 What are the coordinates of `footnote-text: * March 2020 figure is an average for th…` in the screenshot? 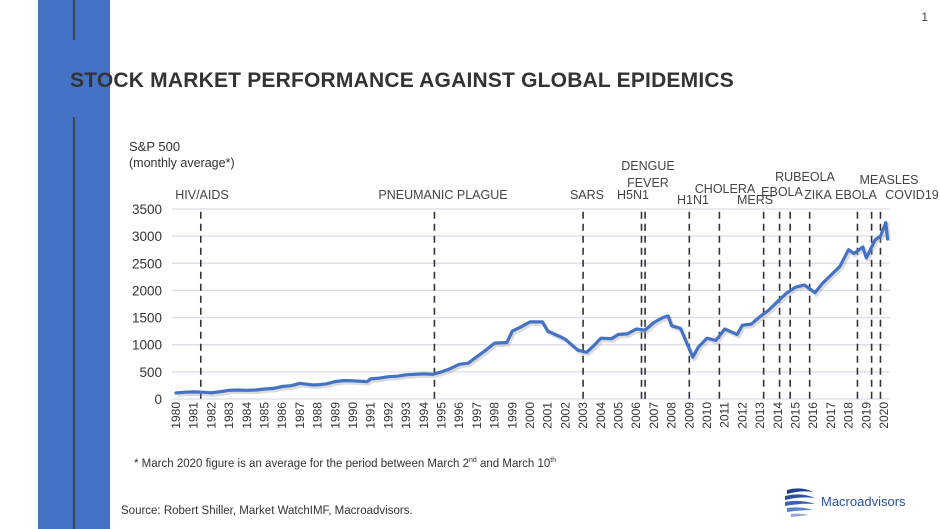 It's located at (301, 463).